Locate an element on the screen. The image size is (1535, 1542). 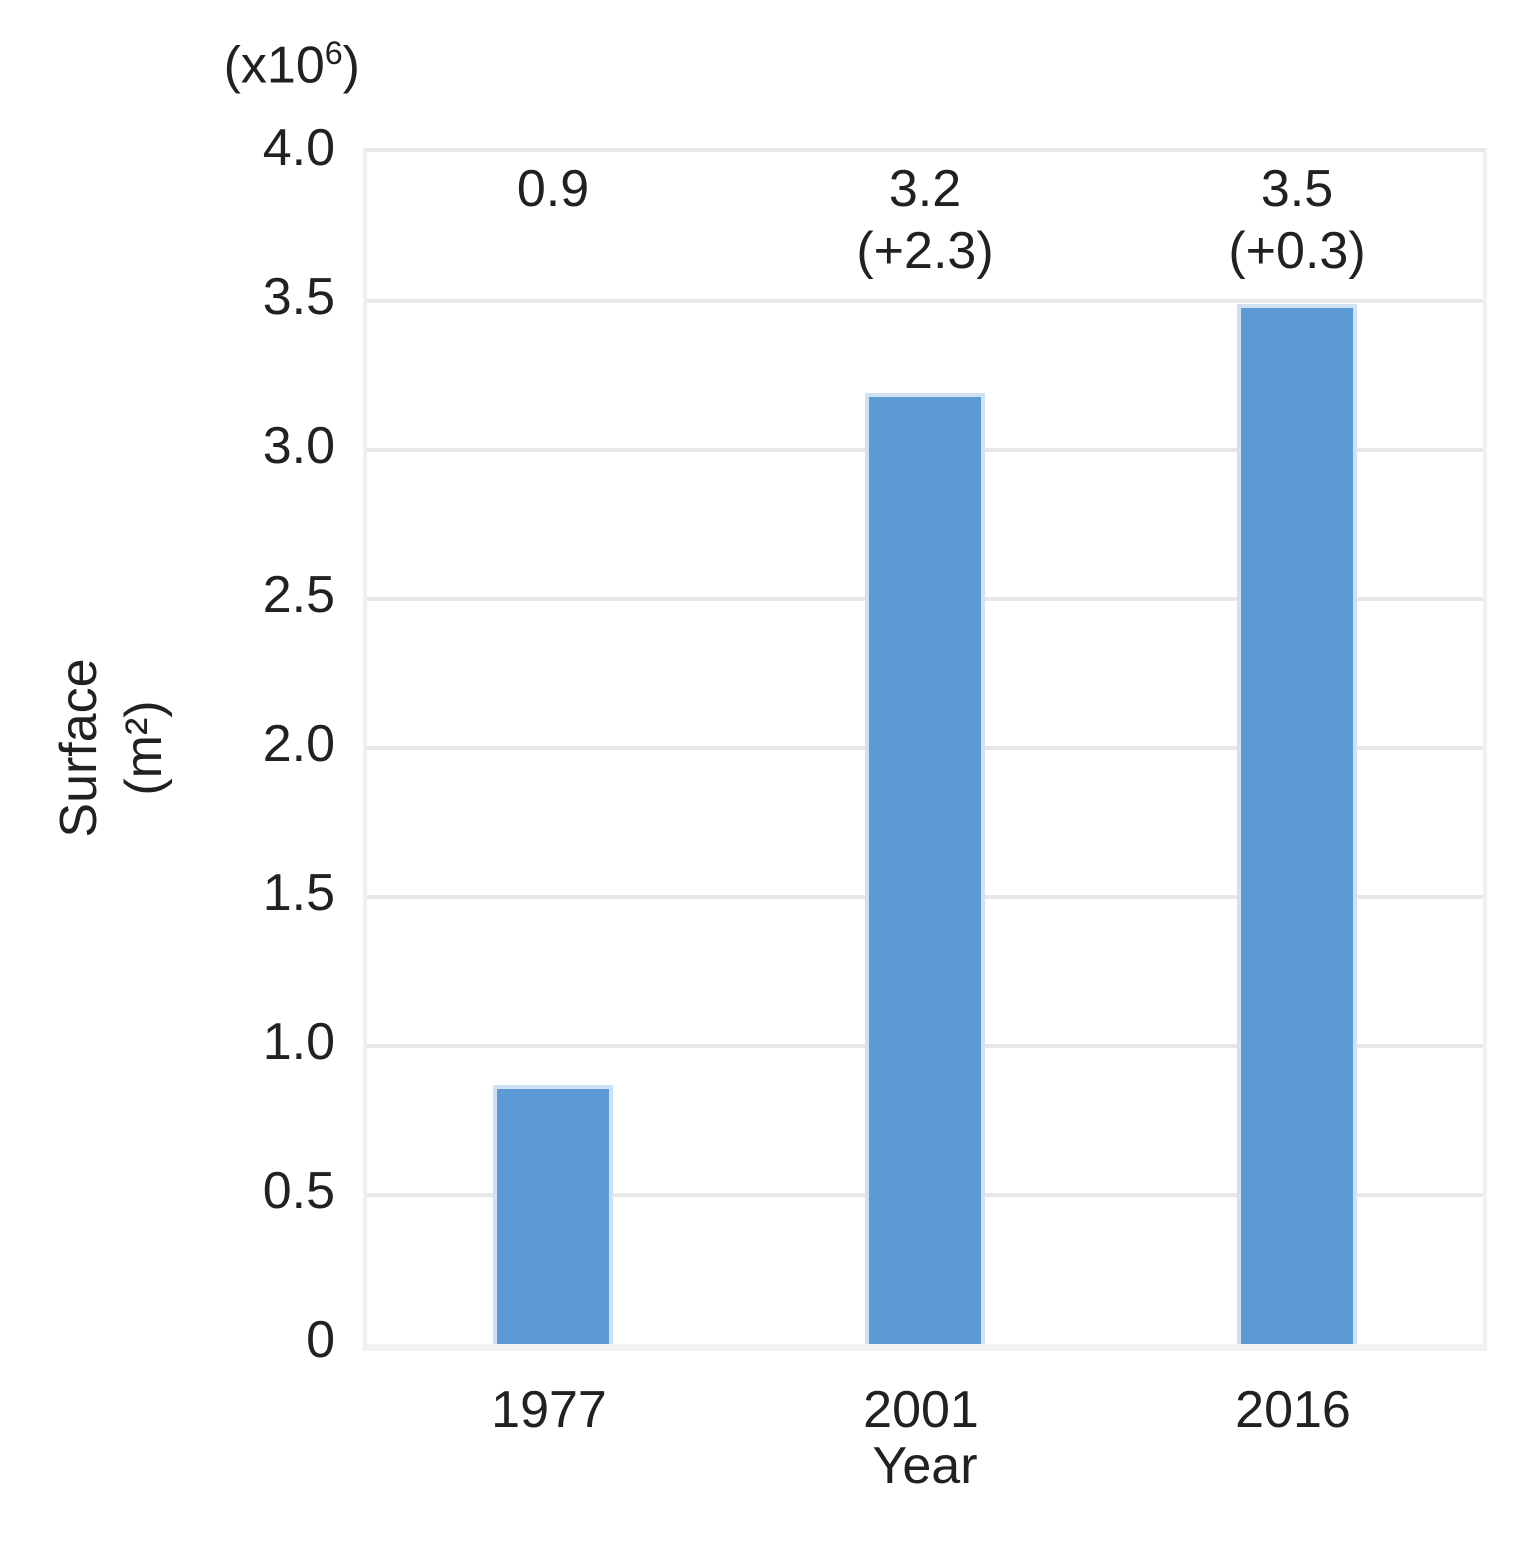
x-axis-tick-labels: 1977 2001 2016 is located at coordinates (925, 1410).